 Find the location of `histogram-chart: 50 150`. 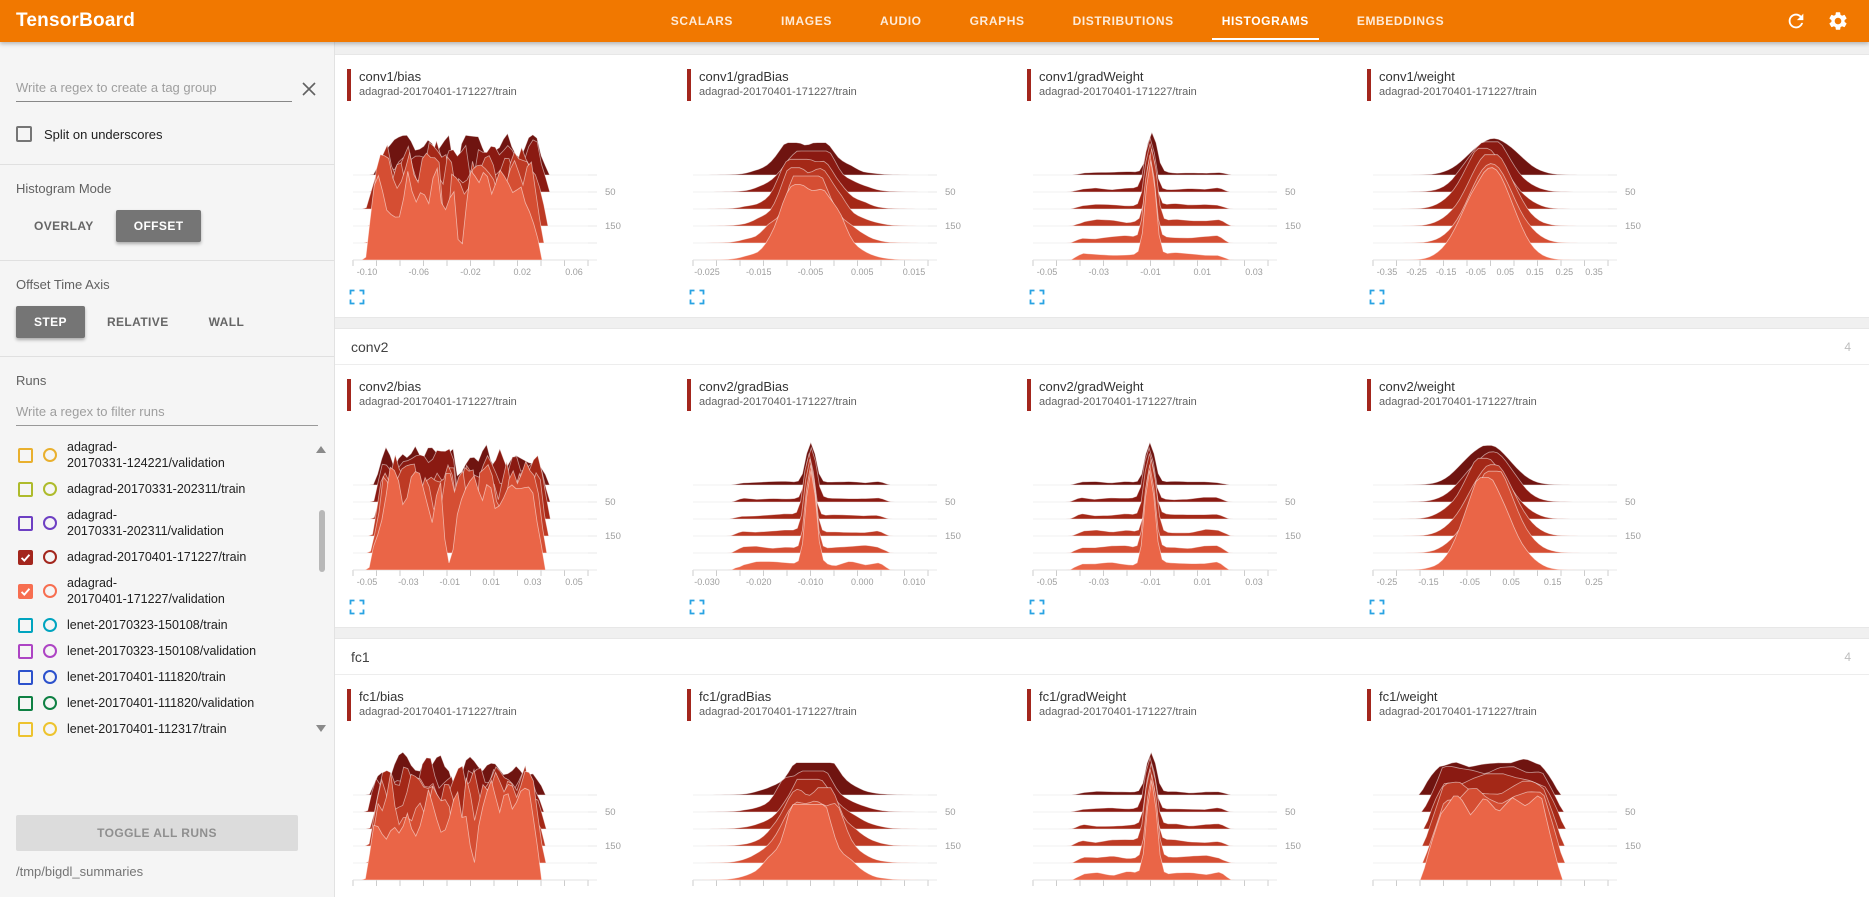

histogram-chart: 50 150 is located at coordinates (826, 824).